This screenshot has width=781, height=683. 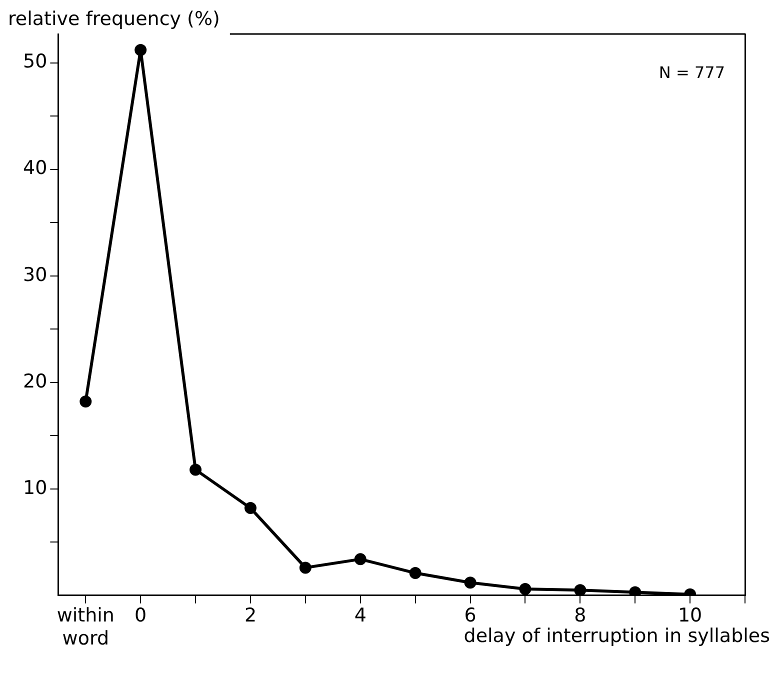 I want to click on y-tick-label: 40, so click(x=35, y=168).